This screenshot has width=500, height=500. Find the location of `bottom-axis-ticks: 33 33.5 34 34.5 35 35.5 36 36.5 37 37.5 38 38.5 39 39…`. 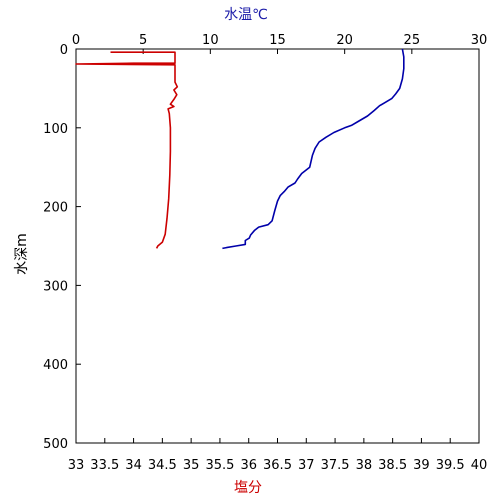

bottom-axis-ticks: 33 33.5 34 34.5 35 35.5 36 36.5 37 37.5 38 38.5 39 39… is located at coordinates (278, 455).